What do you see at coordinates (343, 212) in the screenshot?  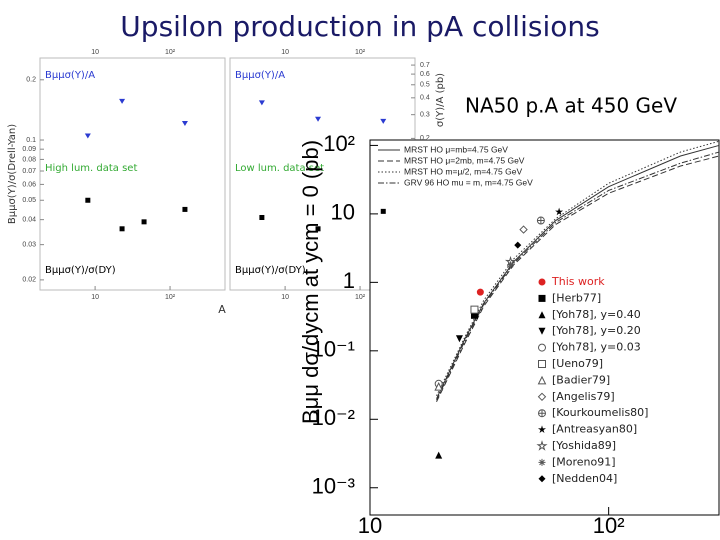 I see `y-tick-label: 10` at bounding box center [343, 212].